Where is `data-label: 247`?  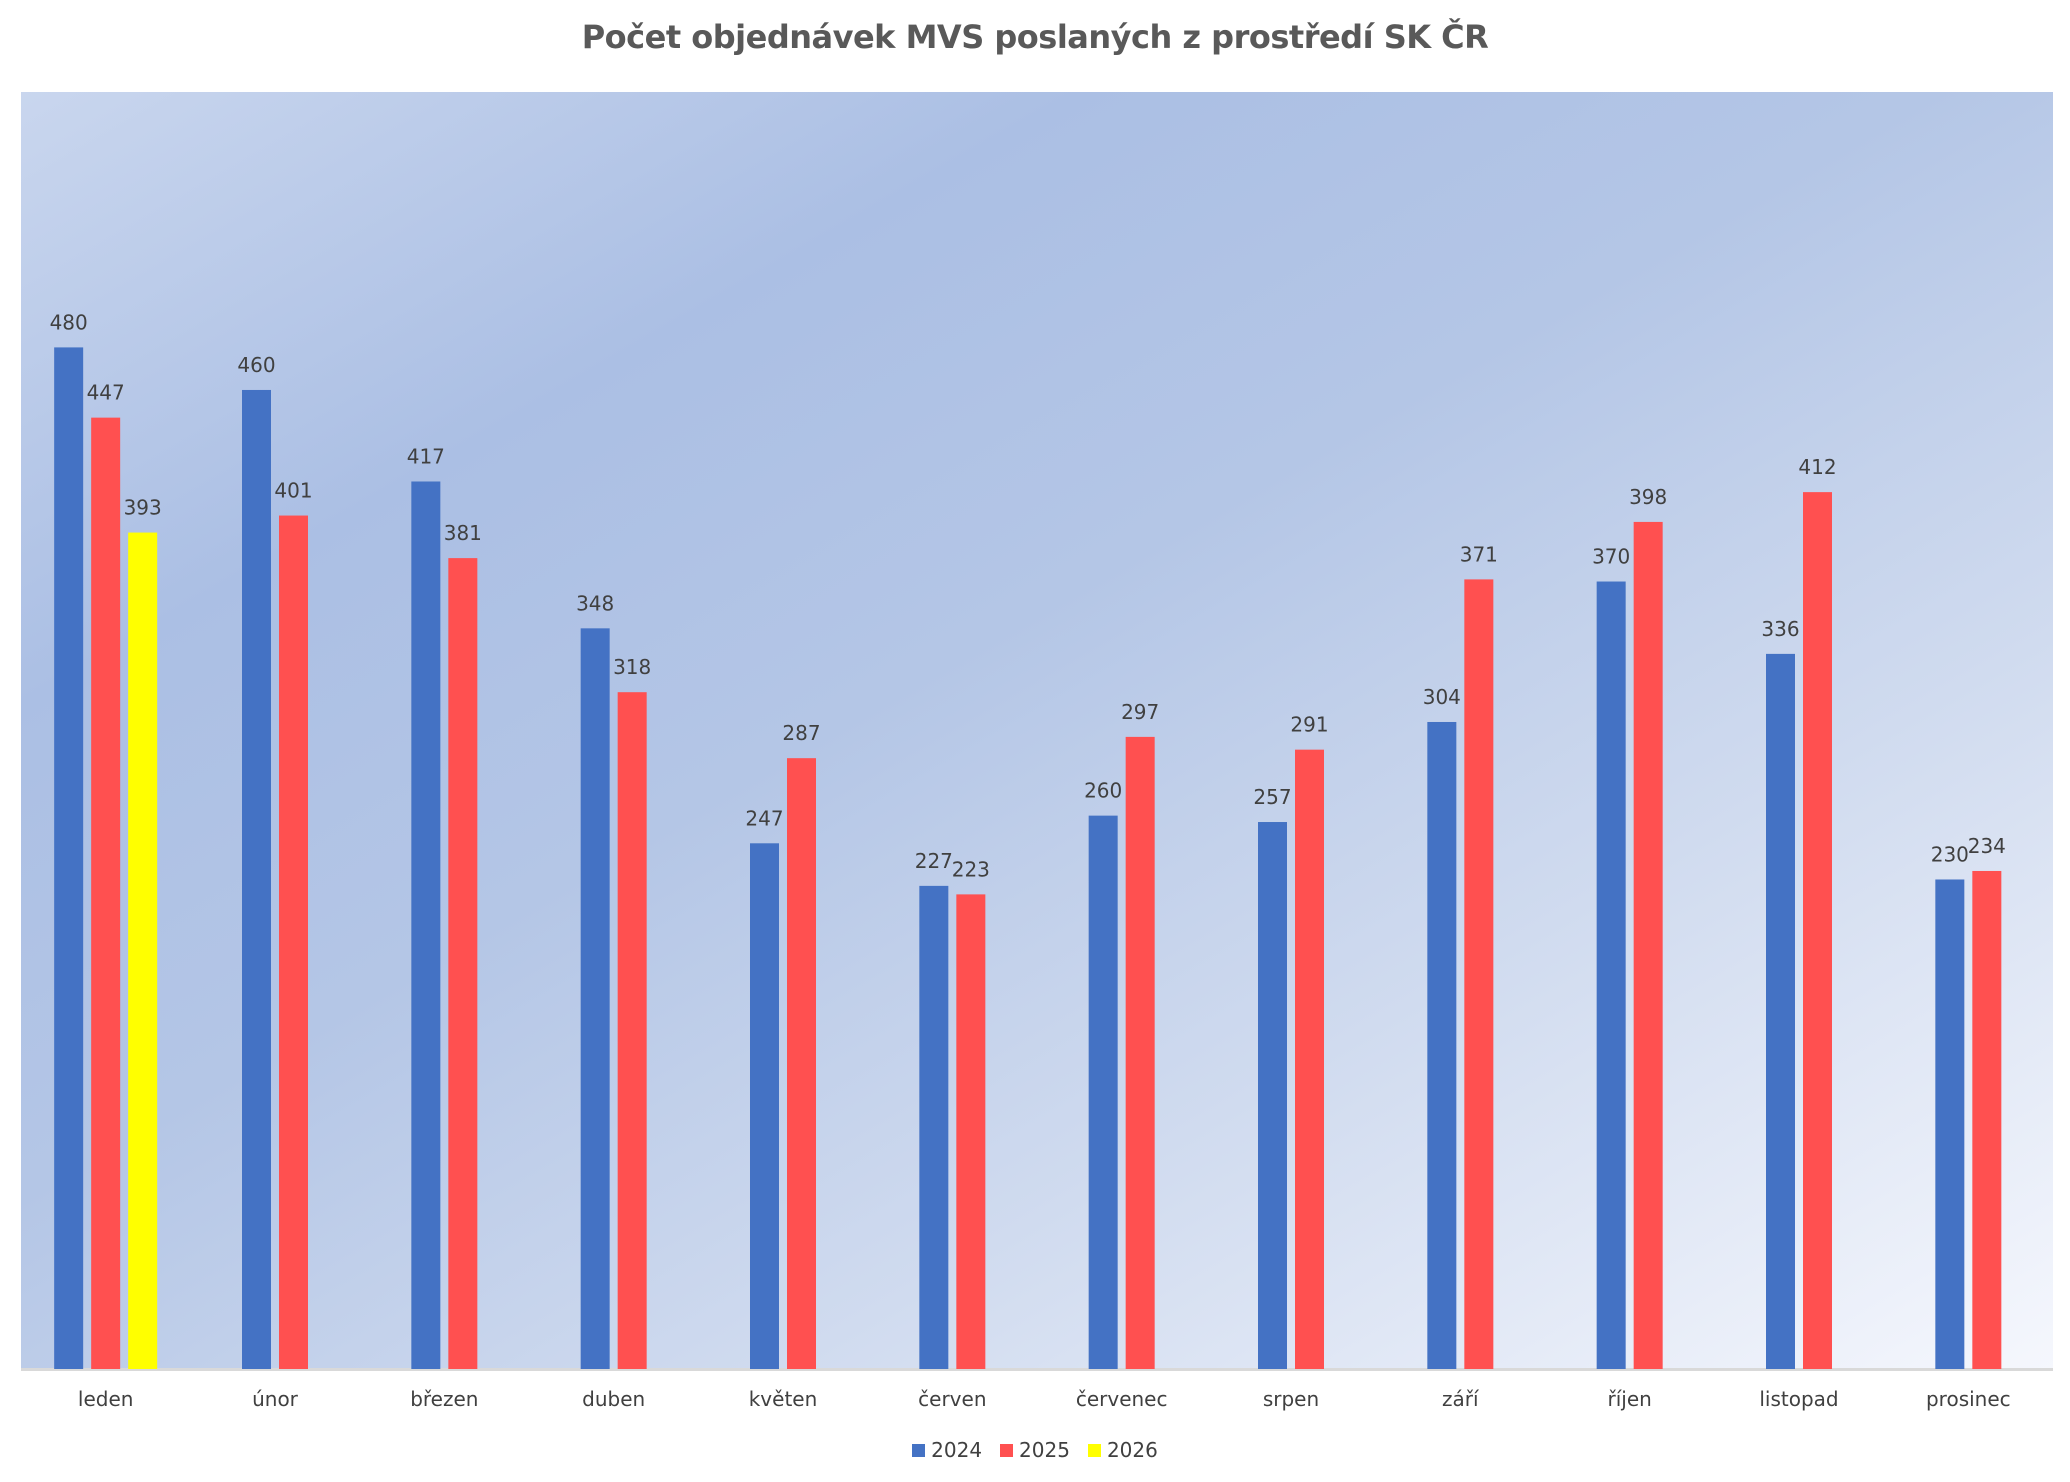 data-label: 247 is located at coordinates (764, 818).